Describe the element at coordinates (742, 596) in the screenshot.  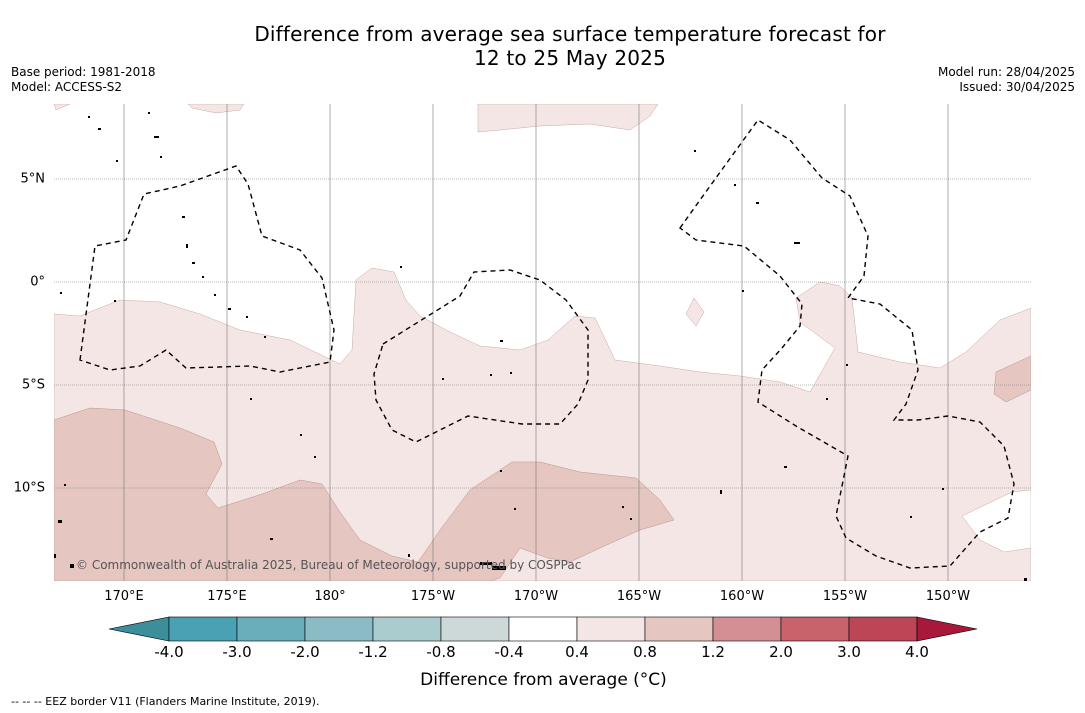
I see `lon-label-160w: 160°W` at that location.